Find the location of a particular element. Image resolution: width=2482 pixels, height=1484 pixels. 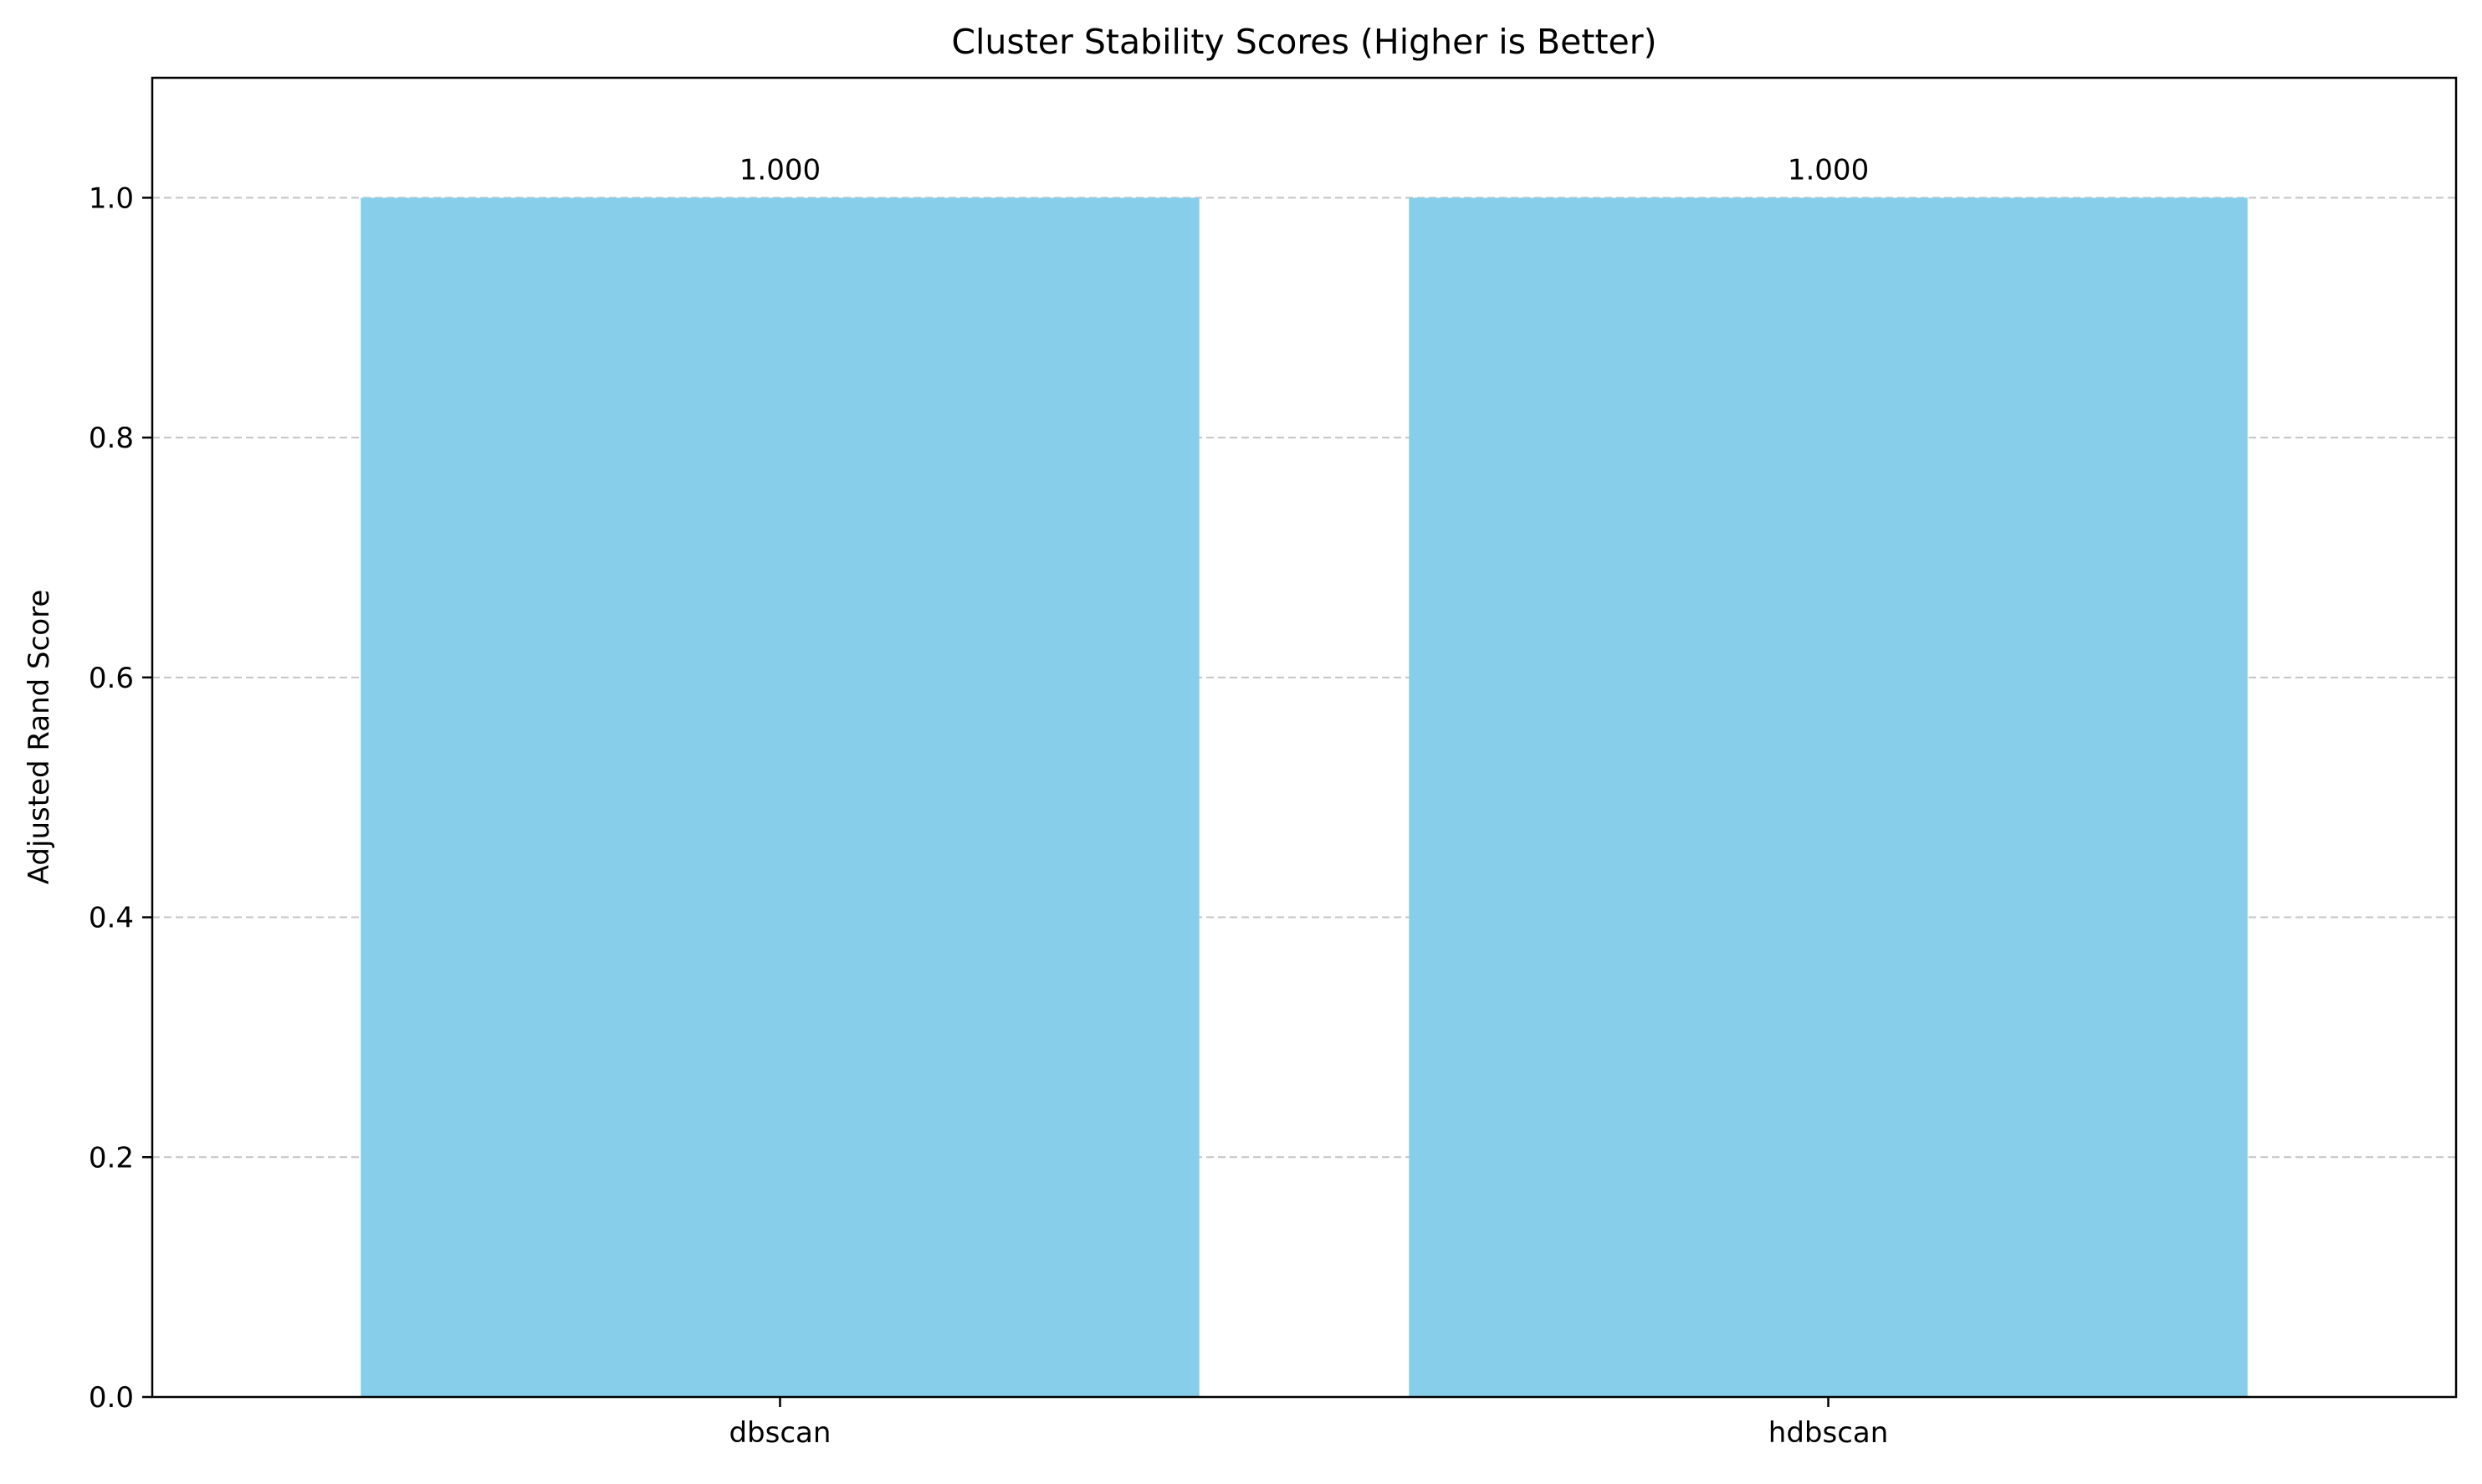

y-axis-label: Adjusted Rand Score is located at coordinates (39, 737).